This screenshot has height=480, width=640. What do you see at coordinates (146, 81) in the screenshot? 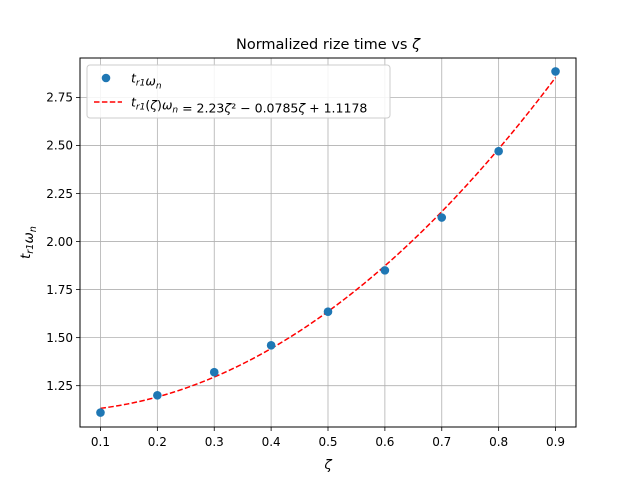
I see `legend-label-points: tr1ωn` at bounding box center [146, 81].